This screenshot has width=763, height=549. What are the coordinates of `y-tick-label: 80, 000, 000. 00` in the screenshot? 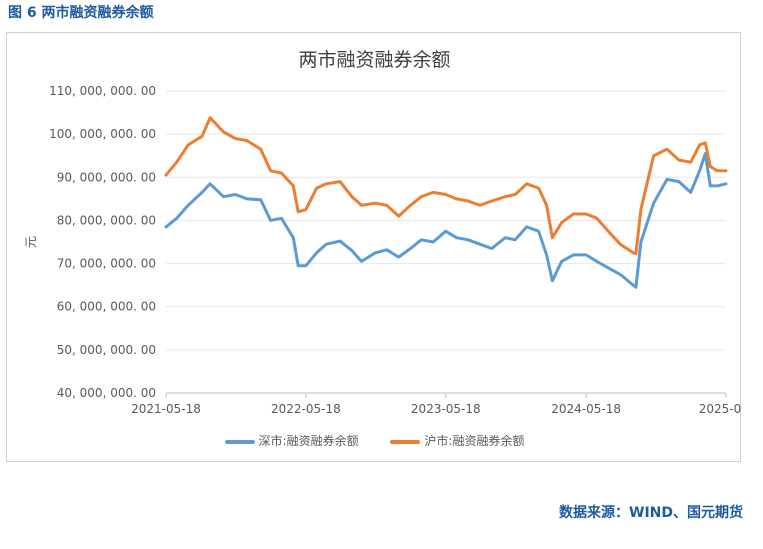 It's located at (106, 220).